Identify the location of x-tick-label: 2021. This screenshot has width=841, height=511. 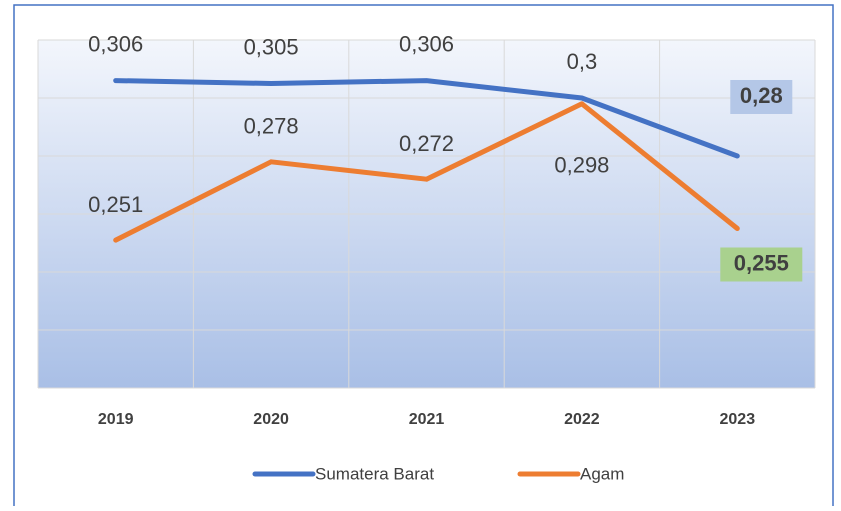
(427, 419).